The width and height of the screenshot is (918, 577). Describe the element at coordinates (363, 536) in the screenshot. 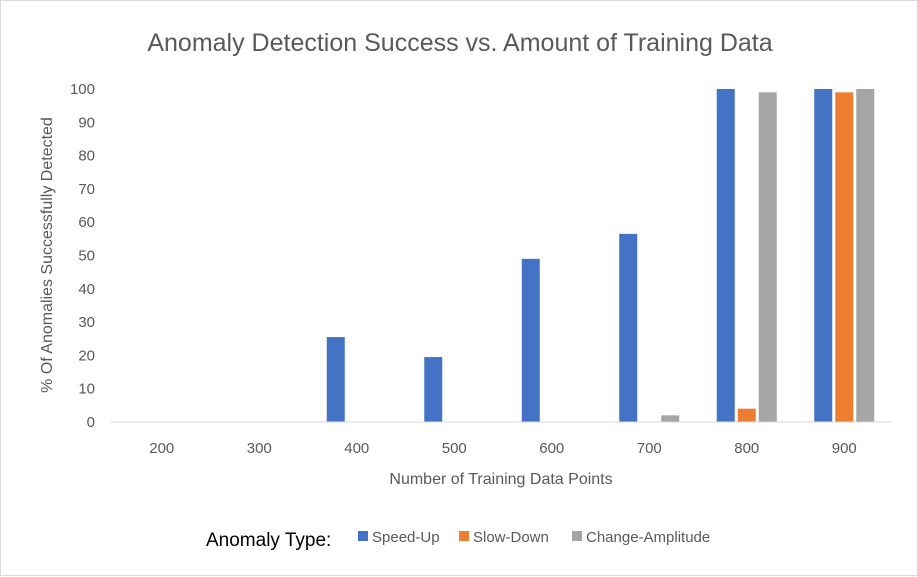

I see `legend-swatch-speed-up` at that location.